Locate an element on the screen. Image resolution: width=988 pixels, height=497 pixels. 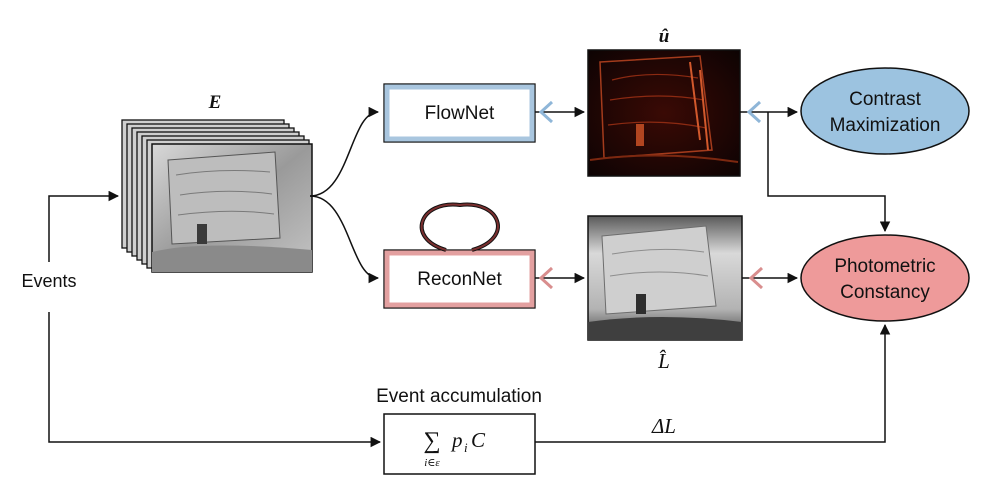
accum-box: ∑ i∈ε p i C is located at coordinates (459, 444).